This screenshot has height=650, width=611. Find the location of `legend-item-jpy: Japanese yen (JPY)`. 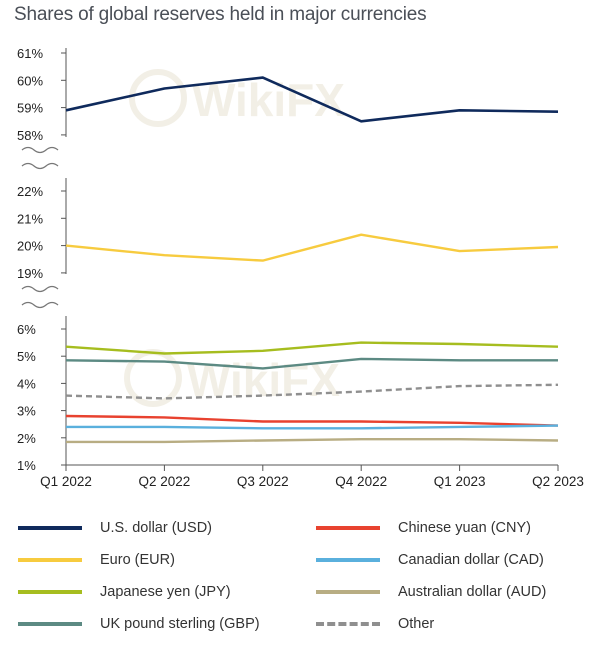

legend-item-jpy: Japanese yen (JPY) is located at coordinates (124, 592).